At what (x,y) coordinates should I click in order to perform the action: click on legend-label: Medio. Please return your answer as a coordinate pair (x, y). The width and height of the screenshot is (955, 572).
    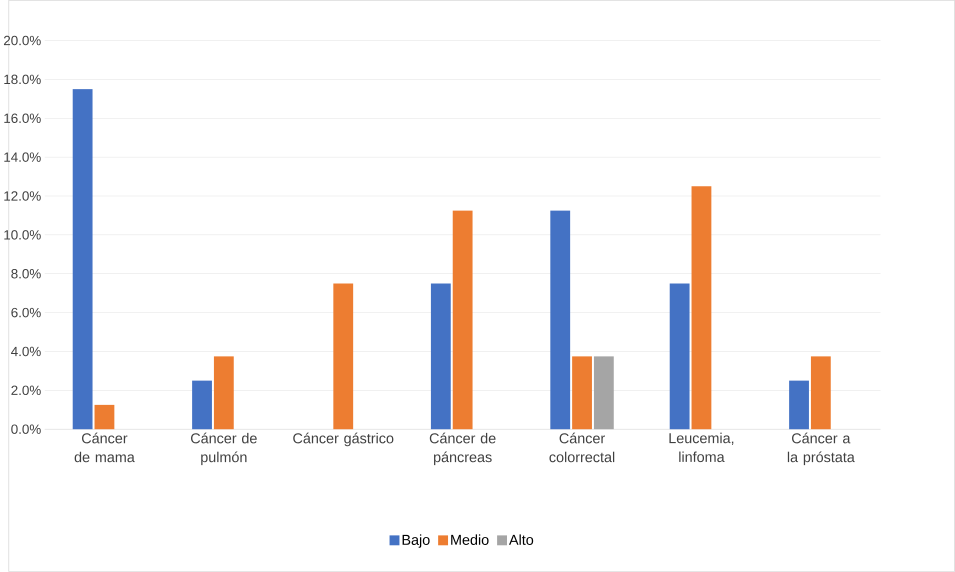
    Looking at the image, I should click on (470, 540).